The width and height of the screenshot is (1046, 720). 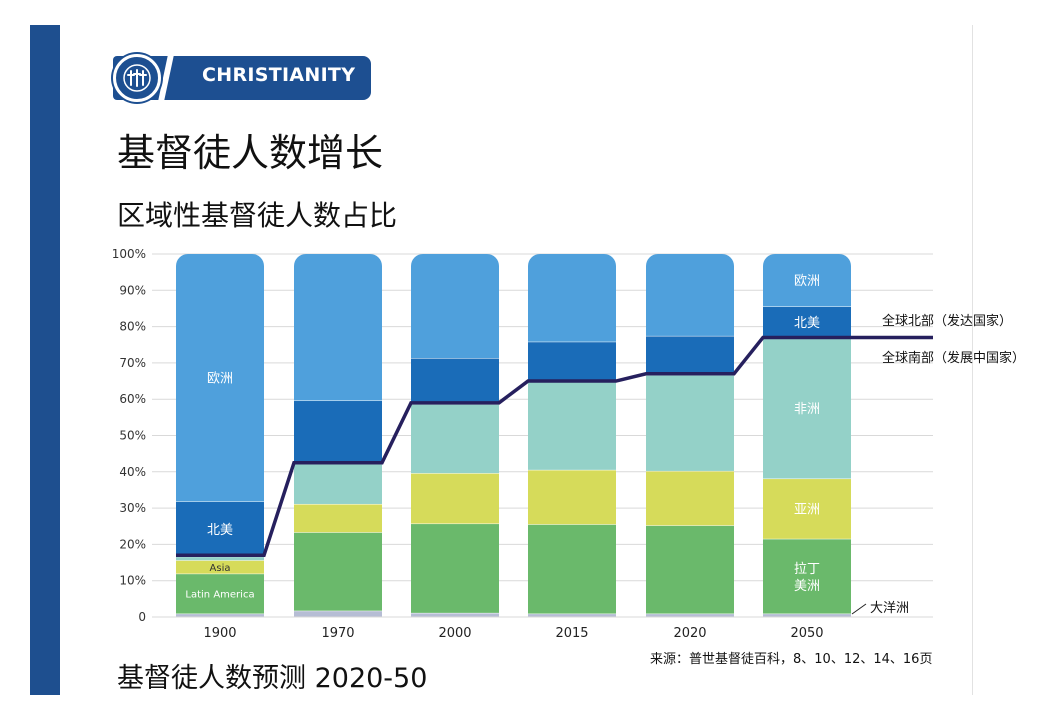 What do you see at coordinates (859, 609) in the screenshot?
I see `oceania-leader-line` at bounding box center [859, 609].